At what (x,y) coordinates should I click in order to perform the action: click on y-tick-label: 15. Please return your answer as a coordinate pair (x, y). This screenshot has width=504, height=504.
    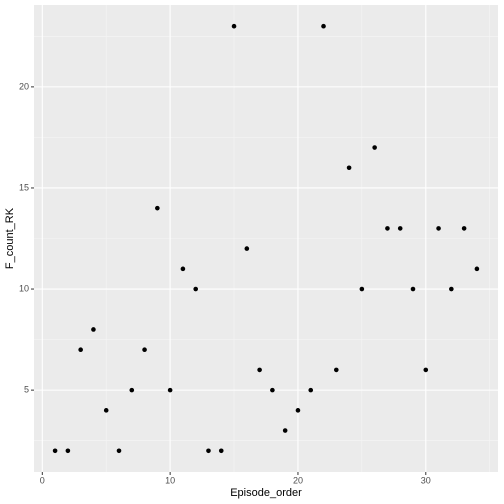
    Looking at the image, I should click on (24, 187).